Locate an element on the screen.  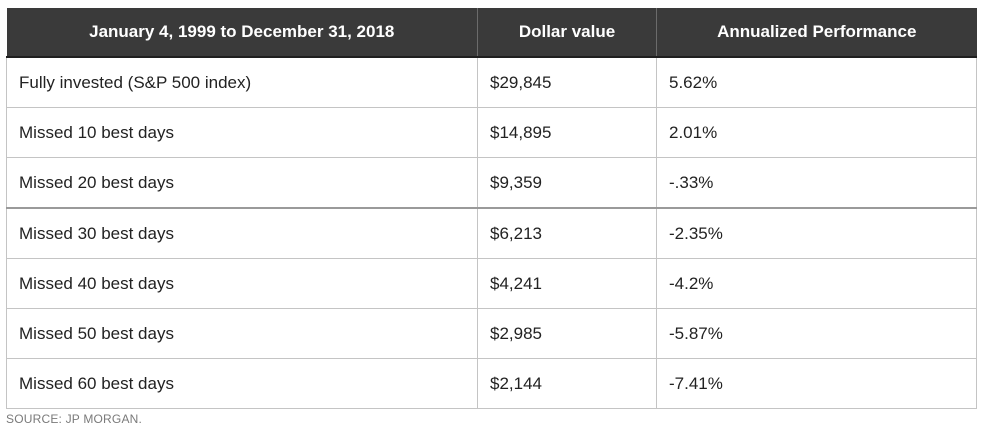
scenario-cell: Missed 40 best days is located at coordinates (242, 283).